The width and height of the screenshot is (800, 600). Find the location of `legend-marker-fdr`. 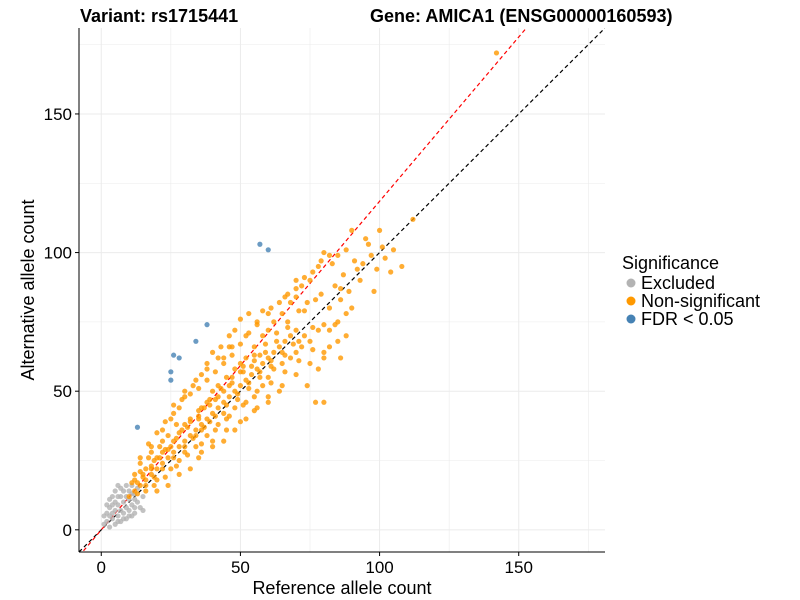

legend-marker-fdr is located at coordinates (631, 319).